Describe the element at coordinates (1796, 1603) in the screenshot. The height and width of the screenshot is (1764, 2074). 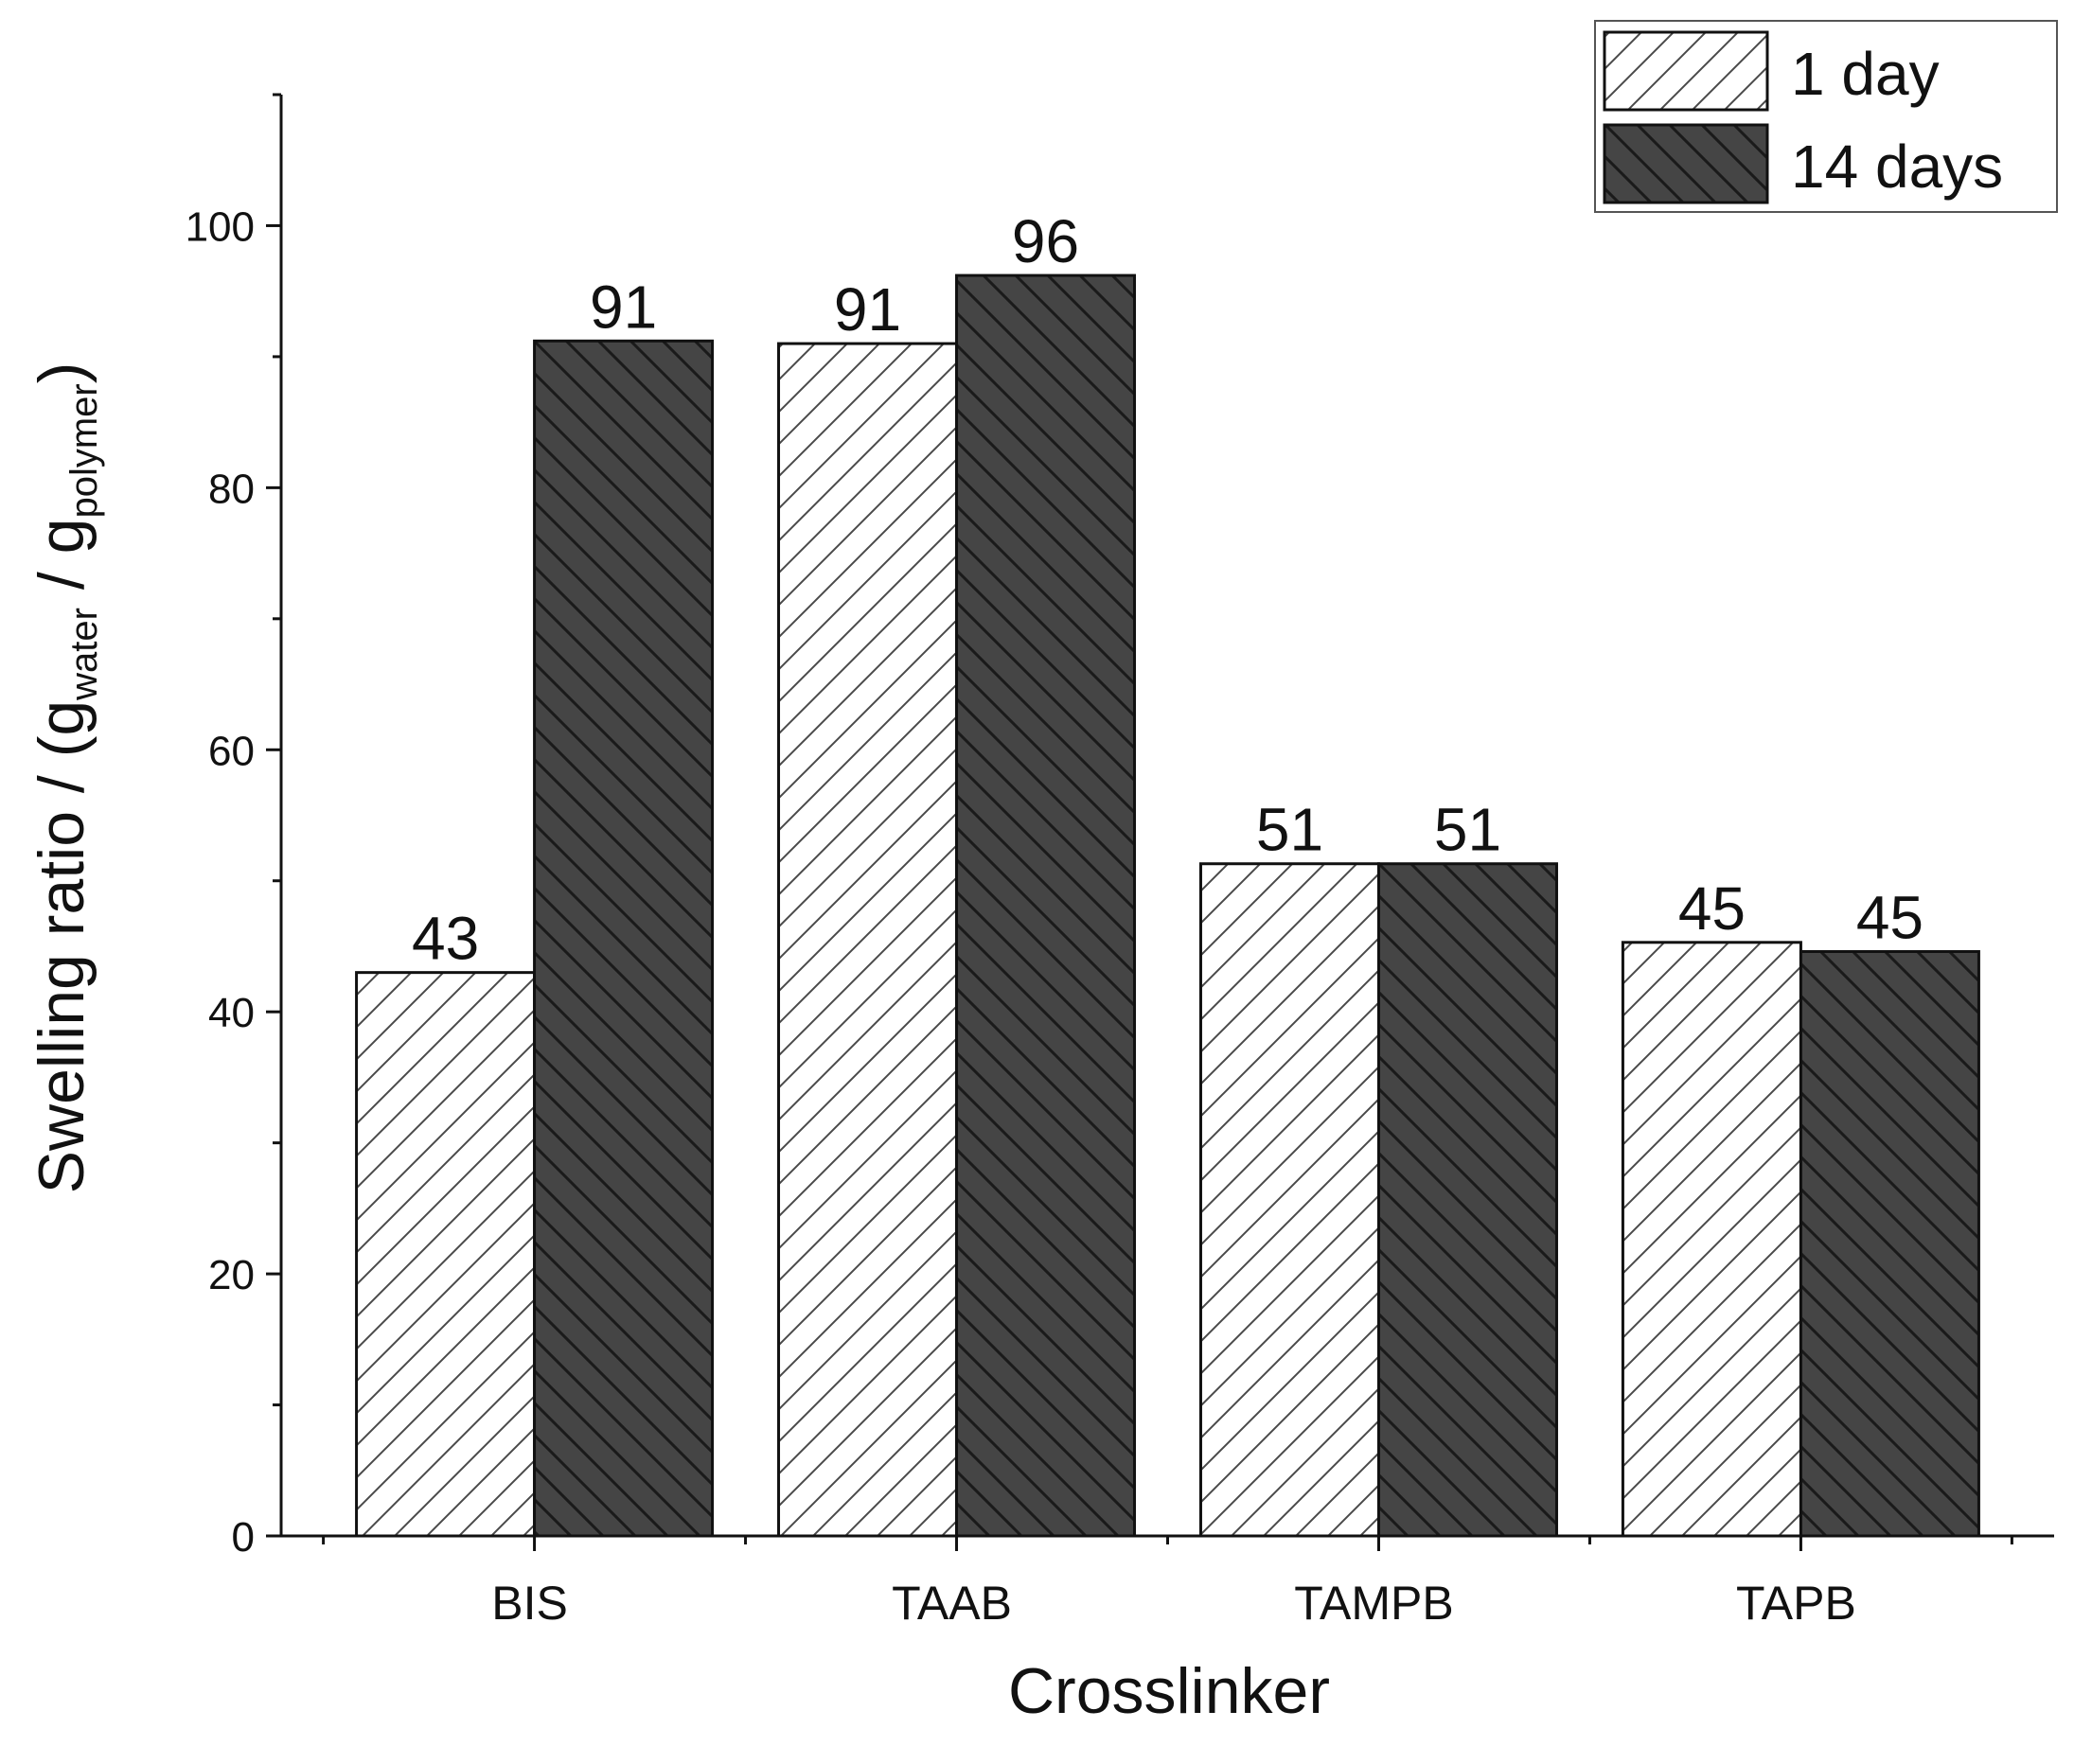
I see `x-tick-label-tapb: TAPB` at that location.